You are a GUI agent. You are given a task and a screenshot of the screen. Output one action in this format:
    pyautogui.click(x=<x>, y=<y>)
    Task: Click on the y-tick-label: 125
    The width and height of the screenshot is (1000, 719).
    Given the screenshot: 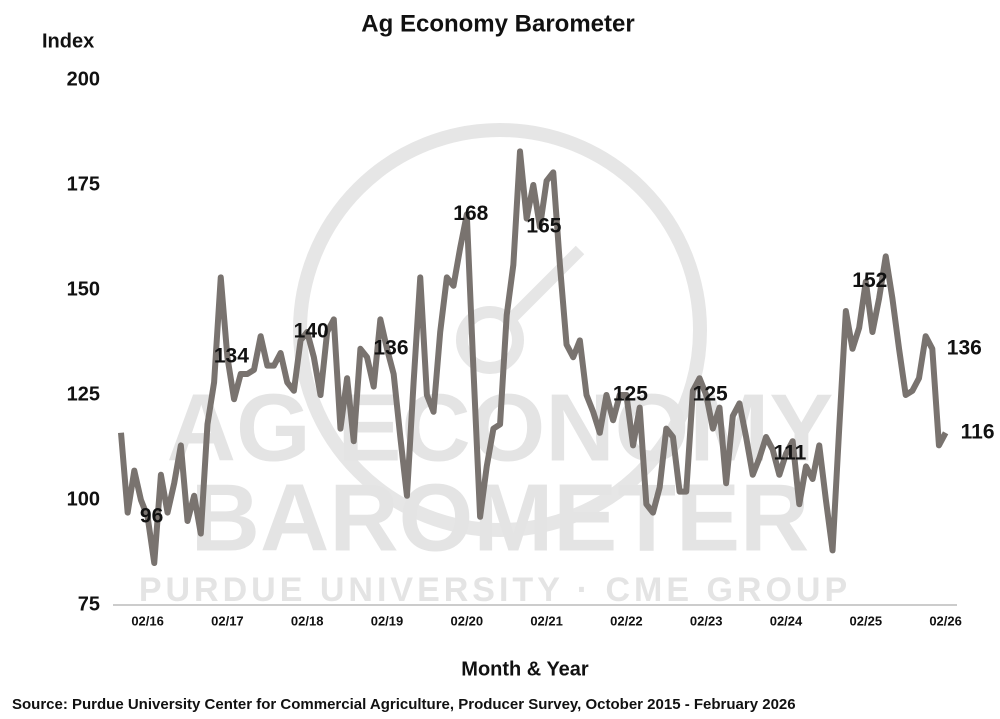 What is the action you would take?
    pyautogui.click(x=83, y=394)
    